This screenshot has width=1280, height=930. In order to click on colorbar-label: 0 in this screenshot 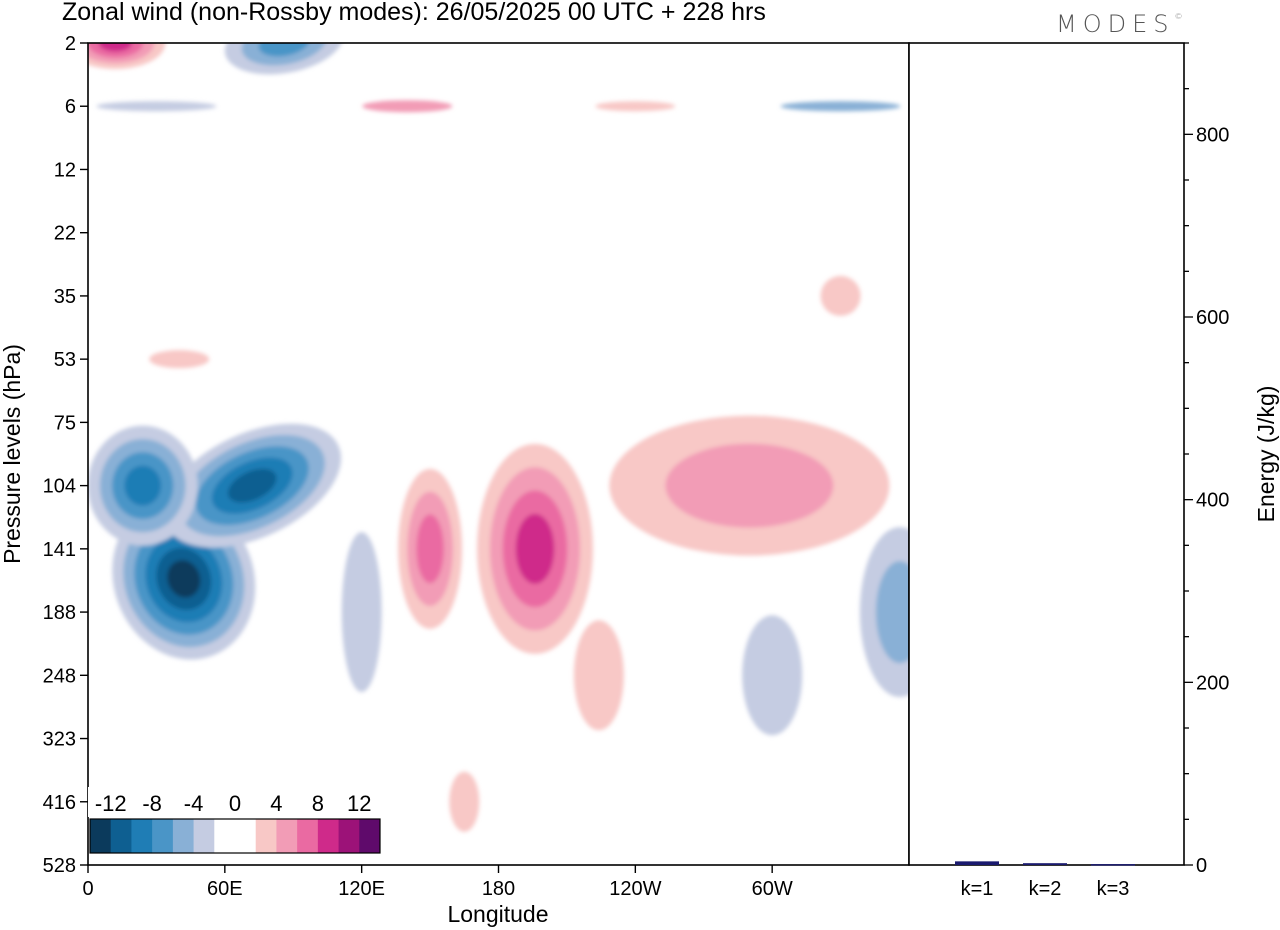, I will do `click(235, 803)`.